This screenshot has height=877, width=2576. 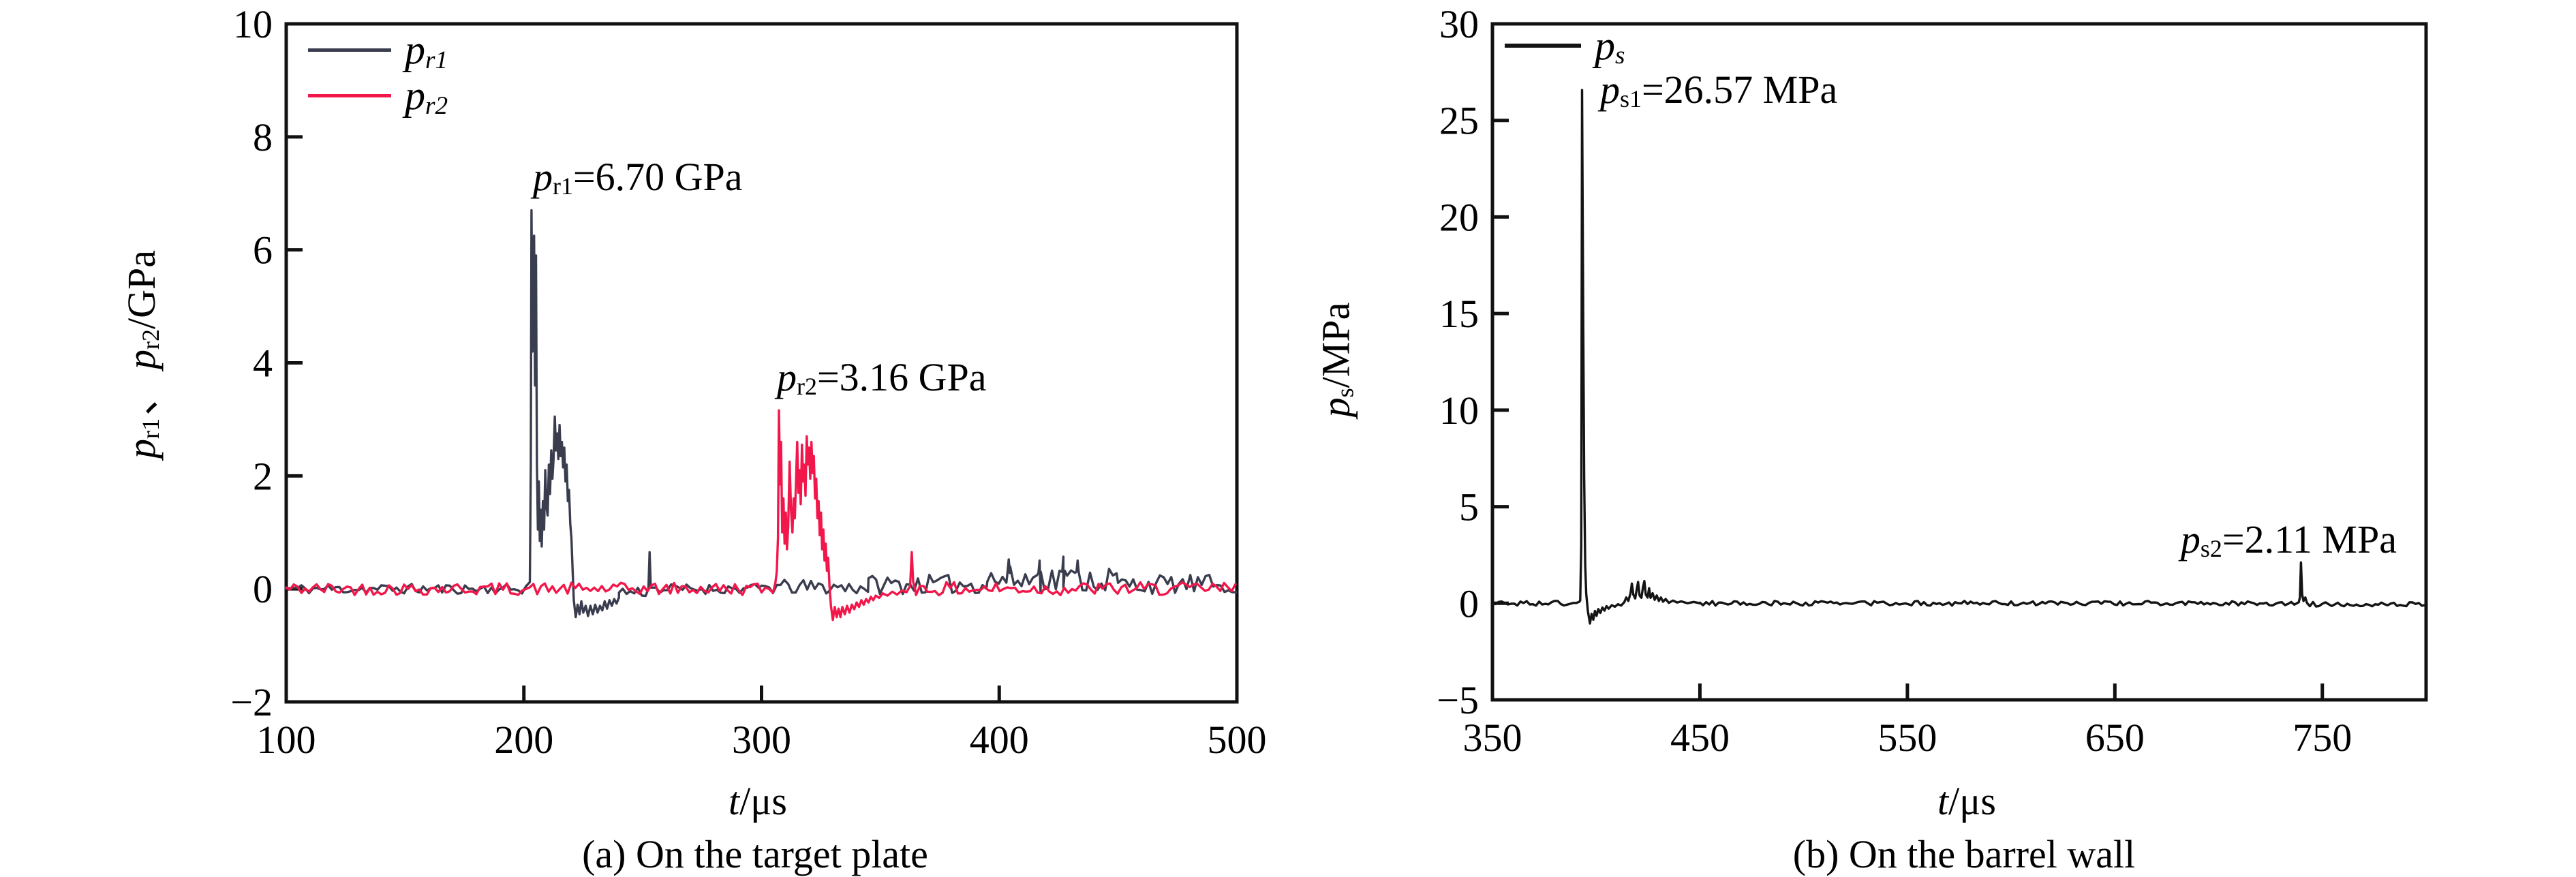 What do you see at coordinates (426, 96) in the screenshot?
I see `legend-label-pr2: pr2` at bounding box center [426, 96].